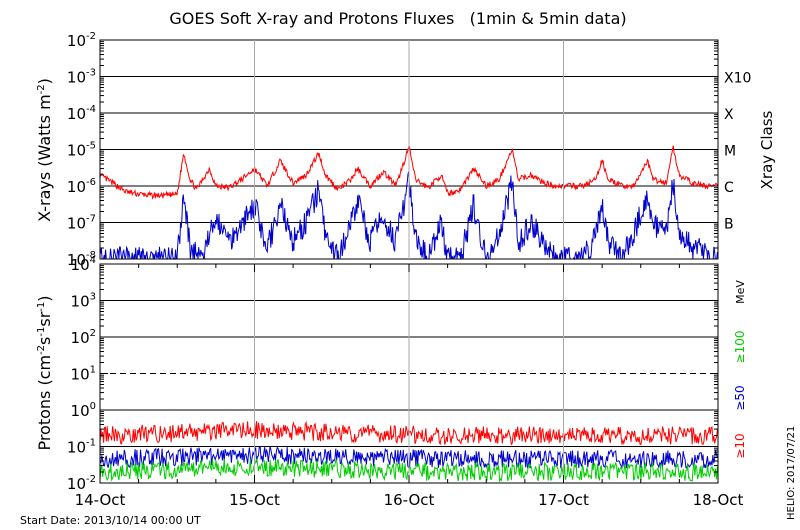  What do you see at coordinates (44, 150) in the screenshot?
I see `xray-y-axis-label: X-rays (Watts m-2)` at bounding box center [44, 150].